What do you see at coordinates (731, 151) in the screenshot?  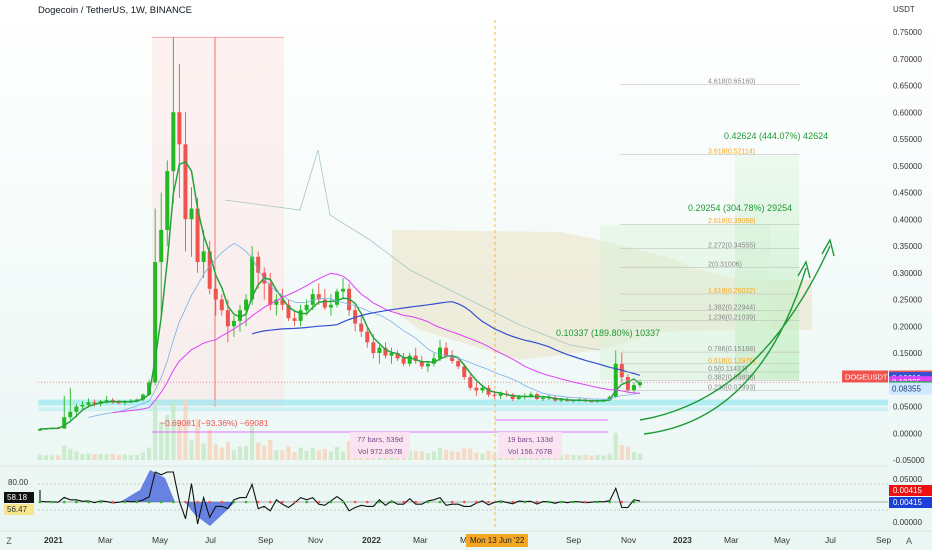 I see `fib-label: 3.618(0.52114)` at bounding box center [731, 151].